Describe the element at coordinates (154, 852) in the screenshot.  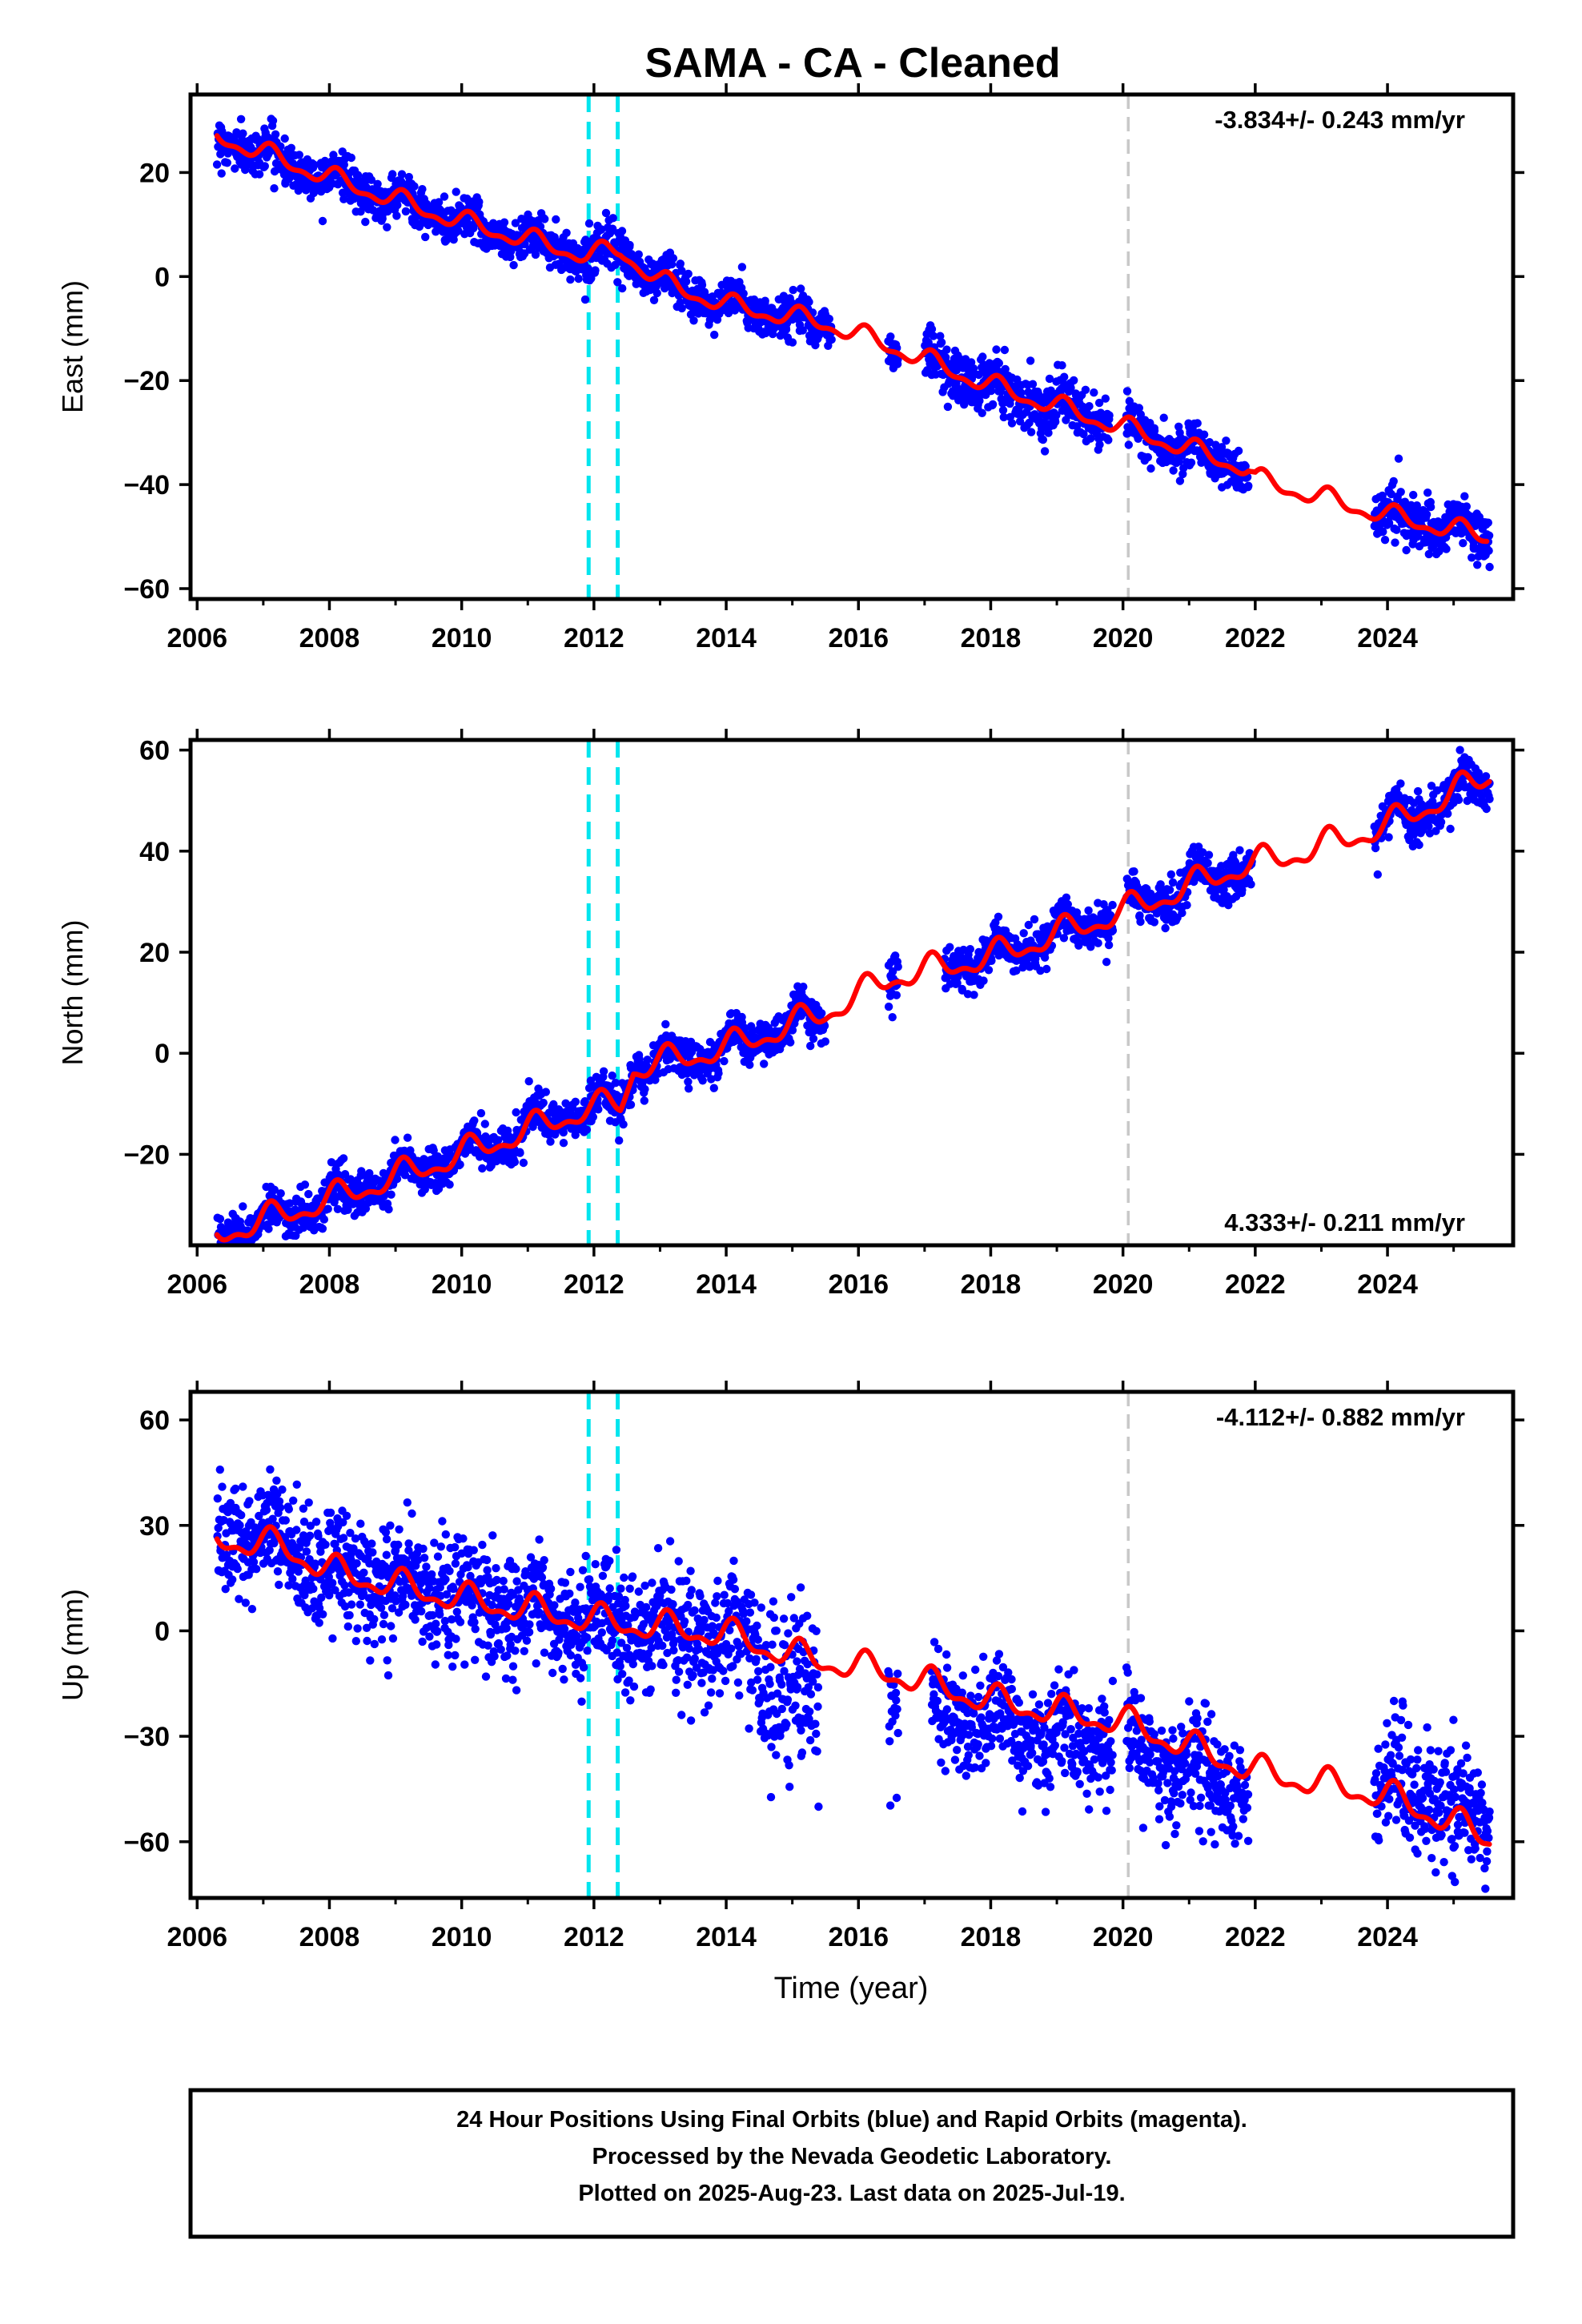
I see `y-tick-label: 40` at that location.